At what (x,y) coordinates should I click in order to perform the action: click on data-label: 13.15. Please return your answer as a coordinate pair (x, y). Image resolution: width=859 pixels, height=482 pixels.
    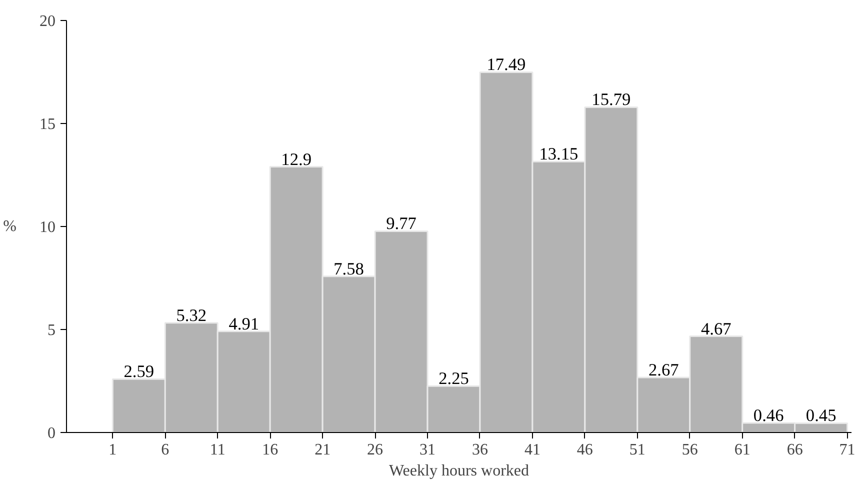
    Looking at the image, I should click on (558, 154).